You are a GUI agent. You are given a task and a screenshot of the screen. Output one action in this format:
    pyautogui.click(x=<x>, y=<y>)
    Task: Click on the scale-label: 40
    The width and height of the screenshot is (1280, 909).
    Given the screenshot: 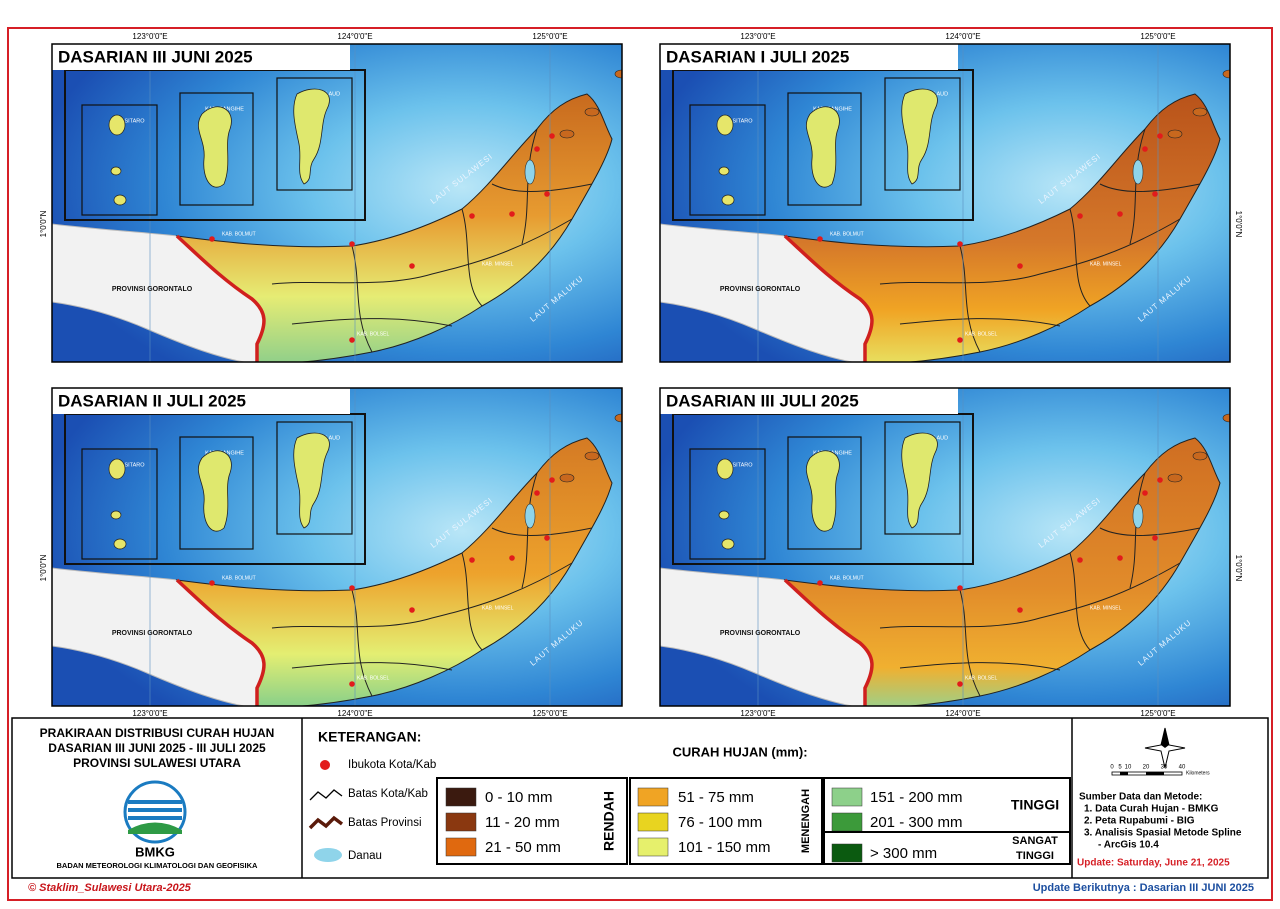 What is the action you would take?
    pyautogui.click(x=1182, y=768)
    